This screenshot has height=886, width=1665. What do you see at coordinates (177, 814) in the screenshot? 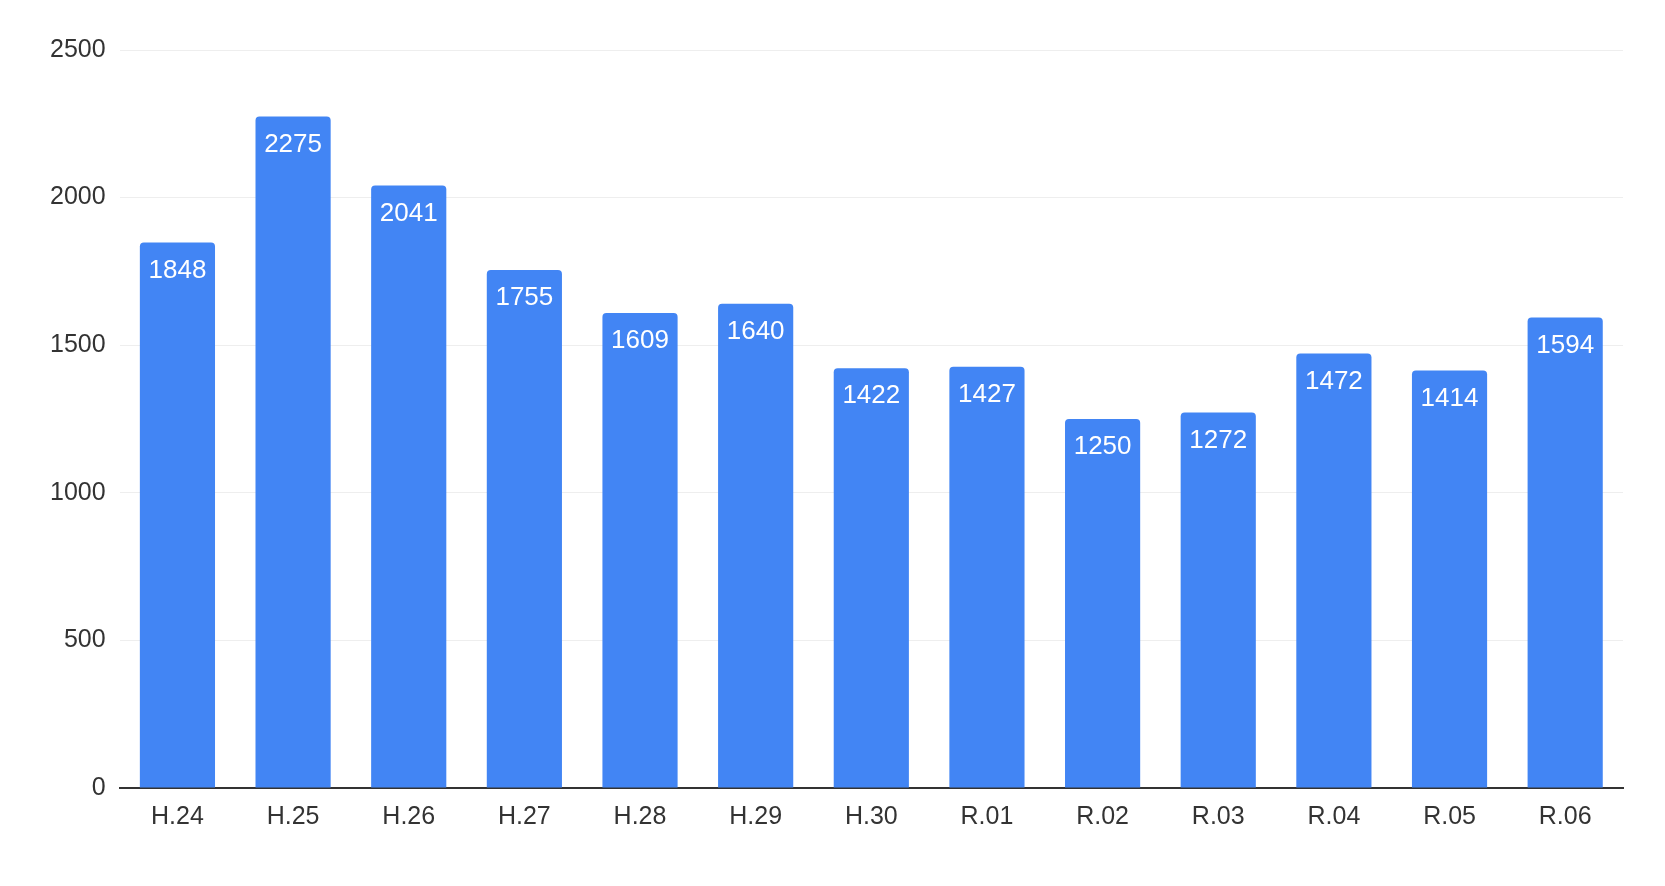
I see `x-tick-label: H.24` at bounding box center [177, 814].